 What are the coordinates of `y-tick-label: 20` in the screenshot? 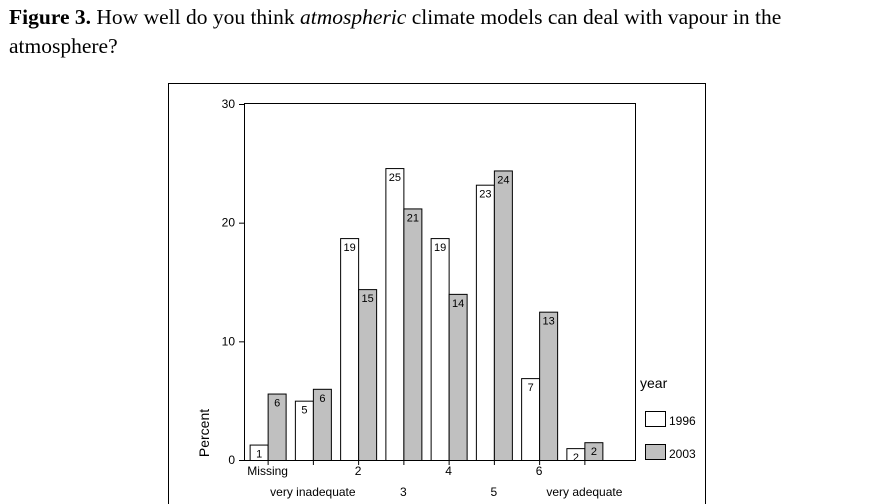 It's located at (229, 223).